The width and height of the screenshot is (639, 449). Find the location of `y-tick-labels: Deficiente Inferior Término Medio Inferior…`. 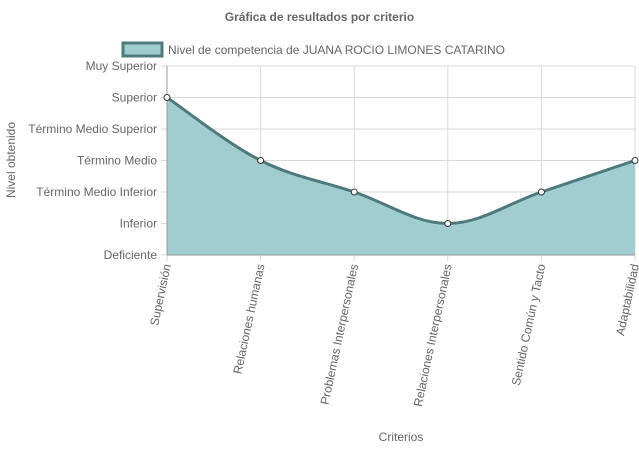

y-tick-labels: Deficiente Inferior Término Medio Inferior… is located at coordinates (92, 160).